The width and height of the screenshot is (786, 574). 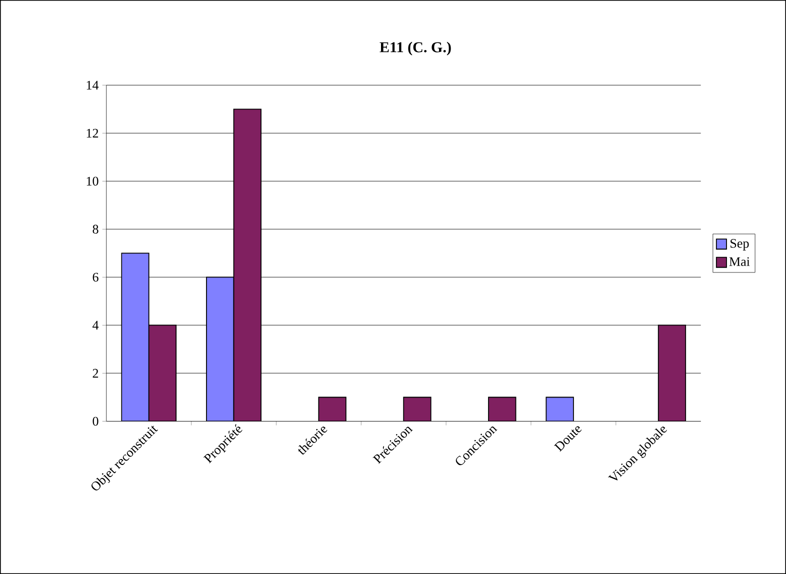 What do you see at coordinates (95, 277) in the screenshot?
I see `y-tick-label: 6` at bounding box center [95, 277].